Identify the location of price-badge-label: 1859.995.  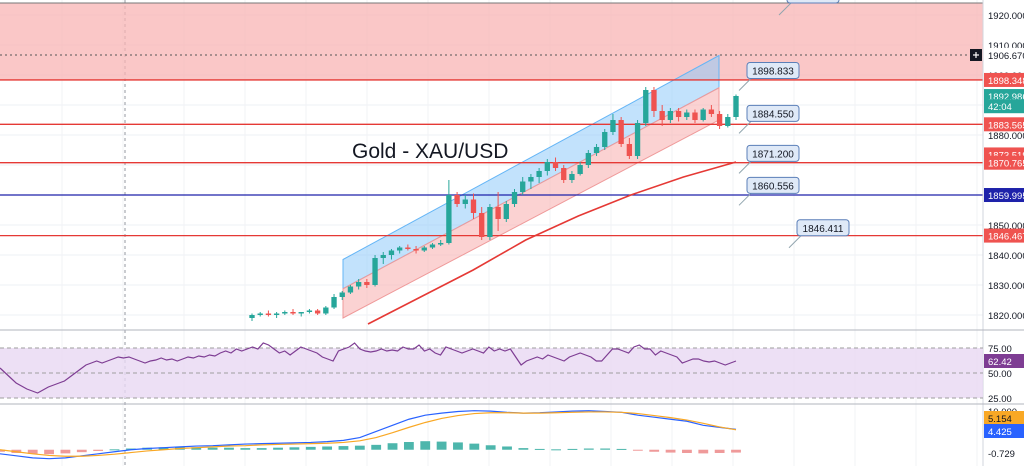
(1006, 196).